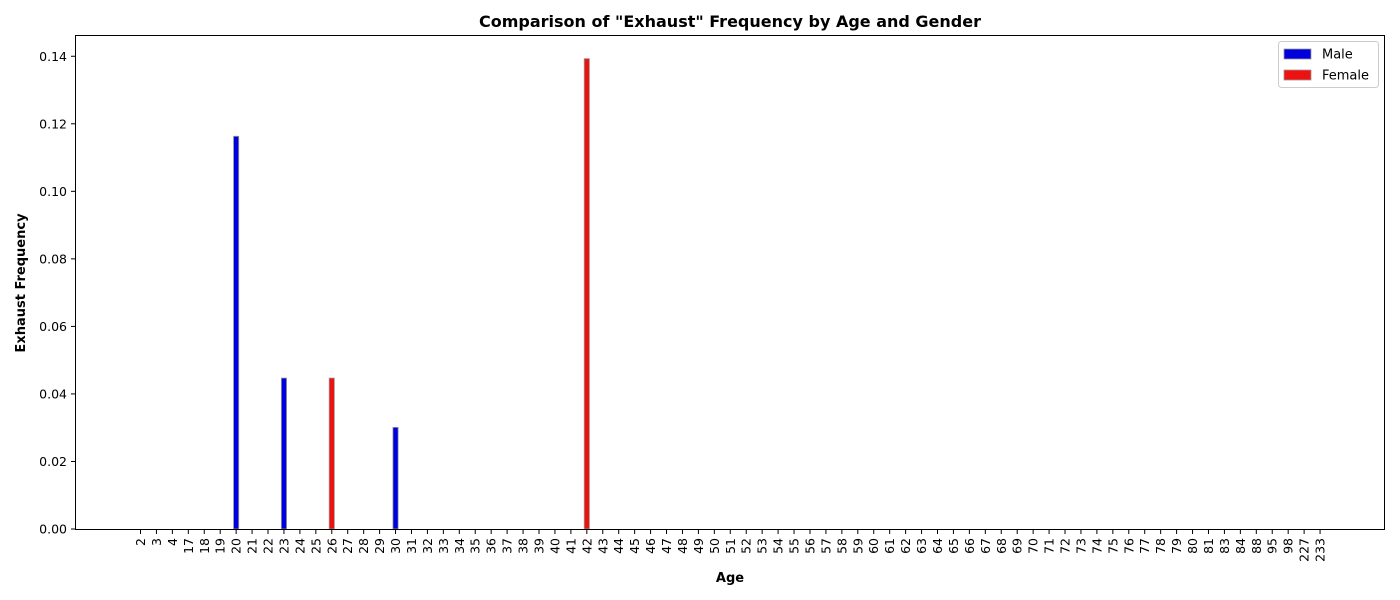 The height and width of the screenshot is (600, 1400). What do you see at coordinates (140, 542) in the screenshot?
I see `x-tick-label: 2` at bounding box center [140, 542].